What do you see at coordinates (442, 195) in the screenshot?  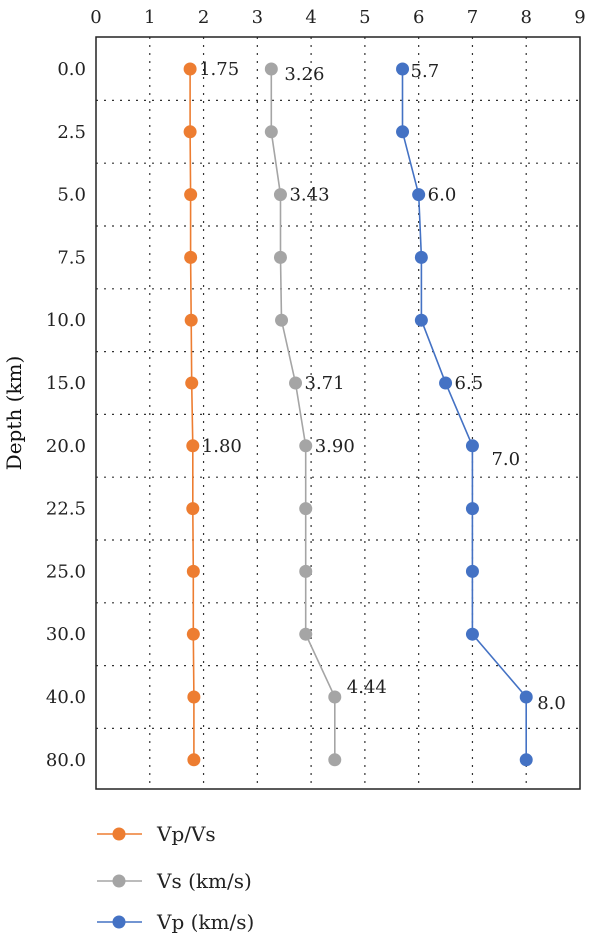 I see `data-label: 6.0` at bounding box center [442, 195].